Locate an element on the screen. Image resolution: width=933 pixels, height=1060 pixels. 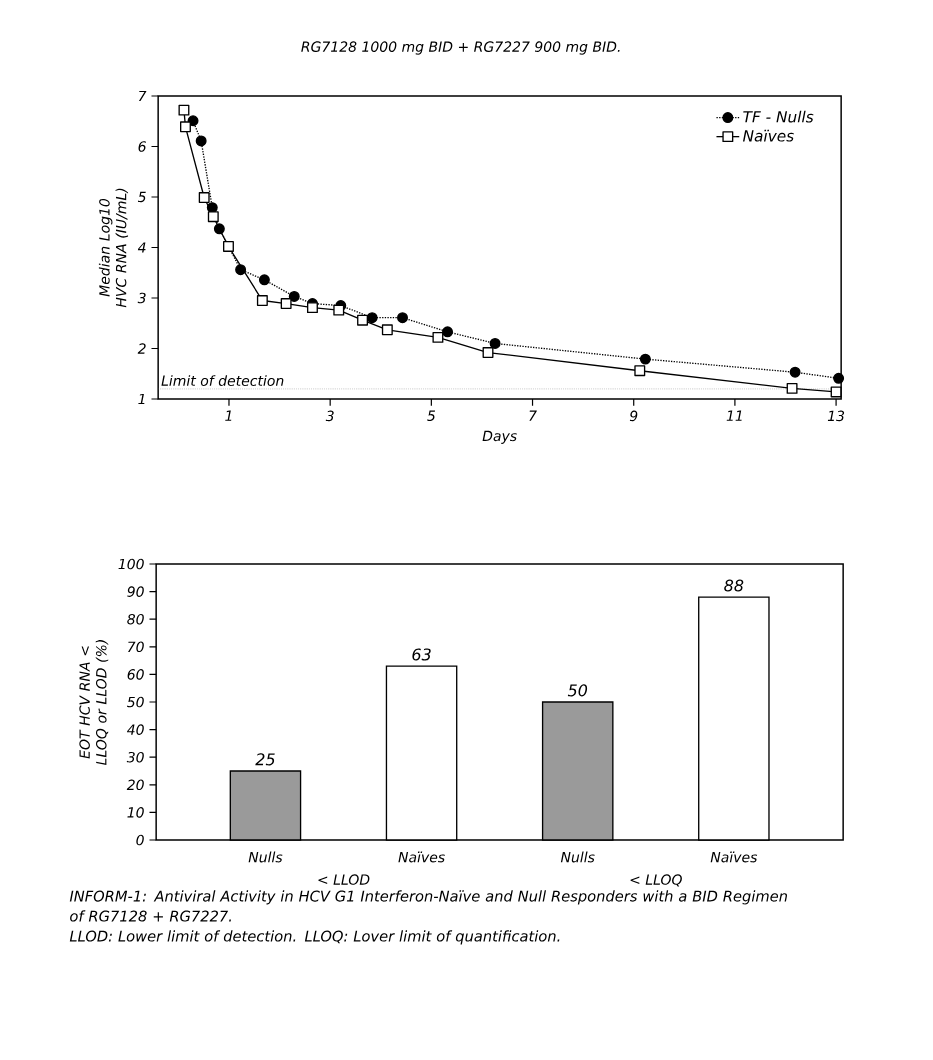
x-tick-label: 1 is located at coordinates (228, 415).